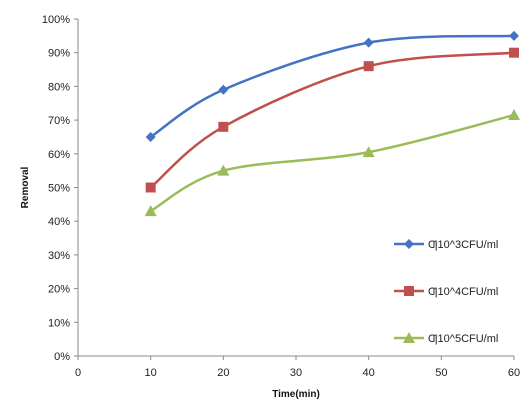 The width and height of the screenshot is (525, 403). Describe the element at coordinates (296, 394) in the screenshot. I see `x-axis-title: Time(min)` at that location.